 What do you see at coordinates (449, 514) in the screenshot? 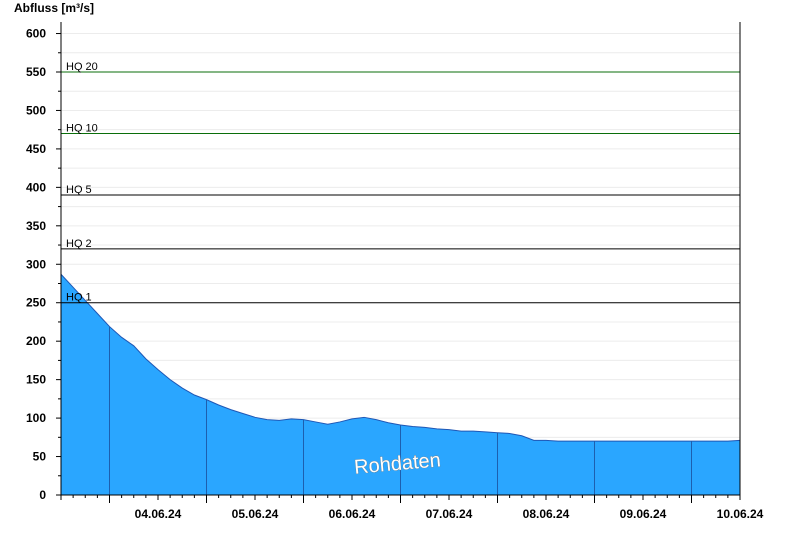
I see `x-tick-label: 07.06.24` at bounding box center [449, 514].